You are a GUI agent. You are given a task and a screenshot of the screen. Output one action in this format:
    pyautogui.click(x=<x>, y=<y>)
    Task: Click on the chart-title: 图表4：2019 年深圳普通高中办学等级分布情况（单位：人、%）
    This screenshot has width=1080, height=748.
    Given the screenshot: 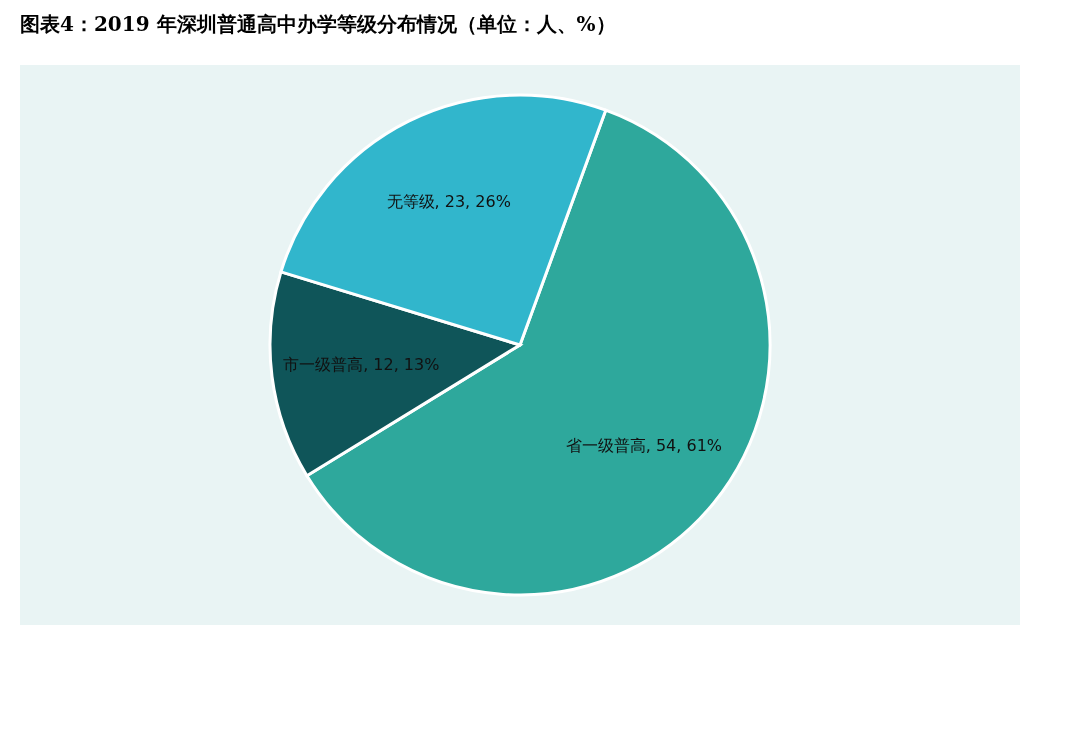 What is the action you would take?
    pyautogui.click(x=318, y=24)
    